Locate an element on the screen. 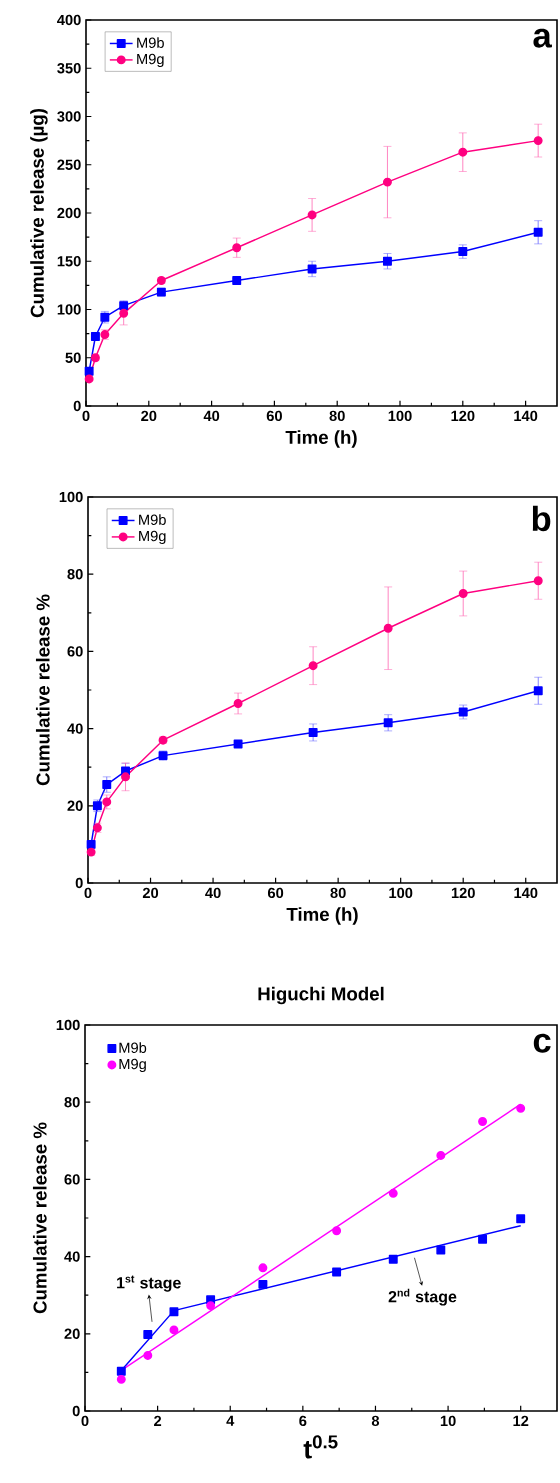 The image size is (560, 1483). annotation: b is located at coordinates (541, 518).